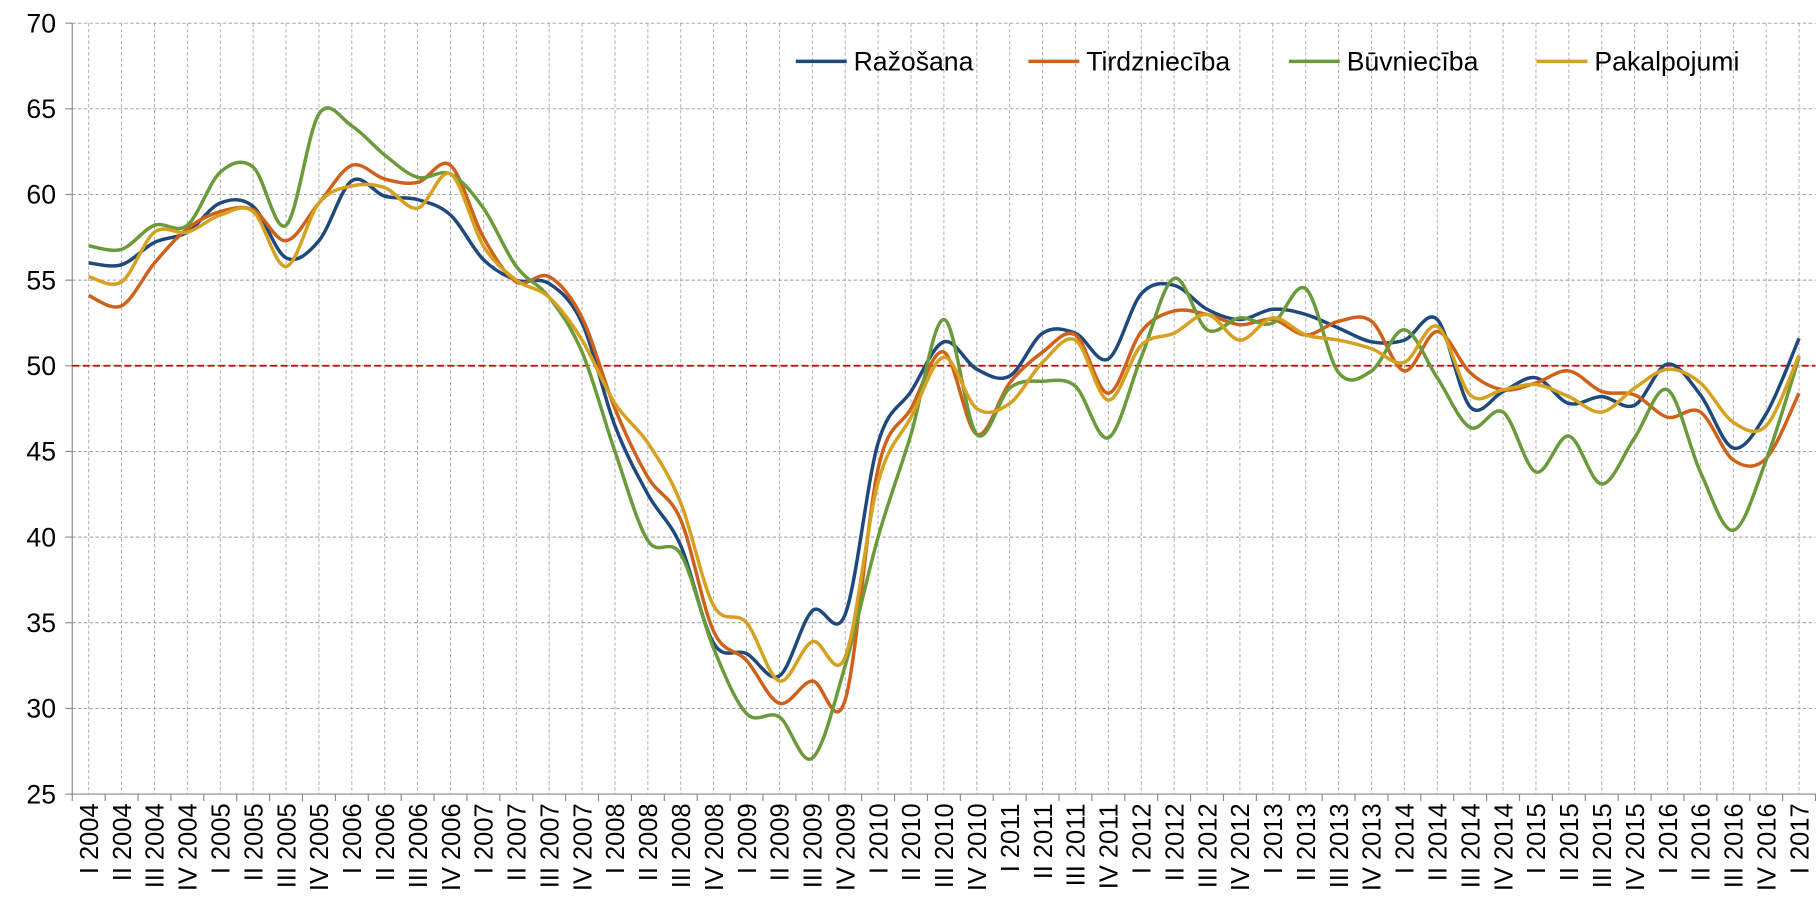 The image size is (1816, 916). I want to click on y-tick-label: 30, so click(41, 709).